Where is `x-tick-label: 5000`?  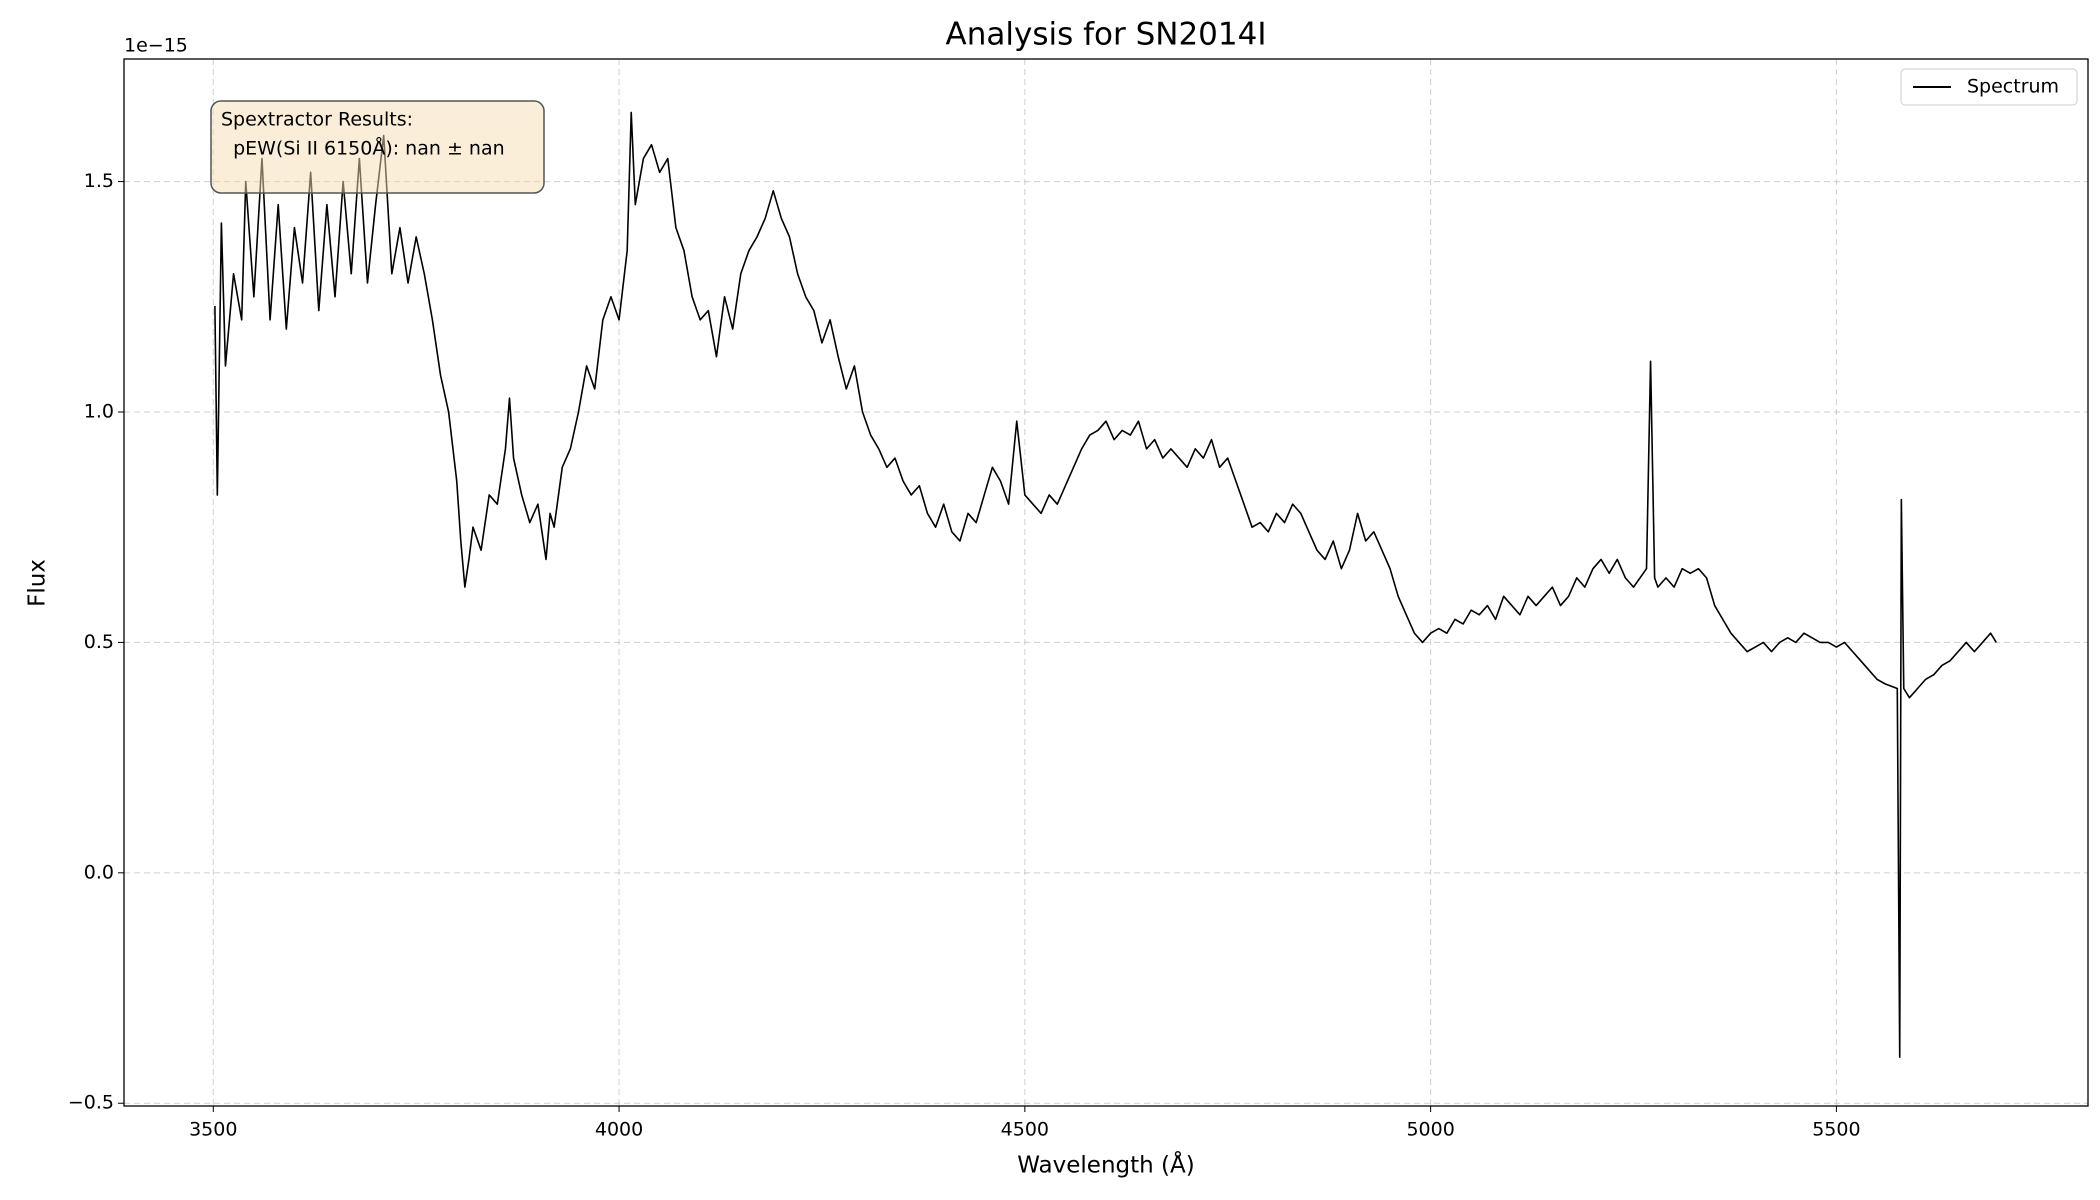 x-tick-label: 5000 is located at coordinates (1430, 1130).